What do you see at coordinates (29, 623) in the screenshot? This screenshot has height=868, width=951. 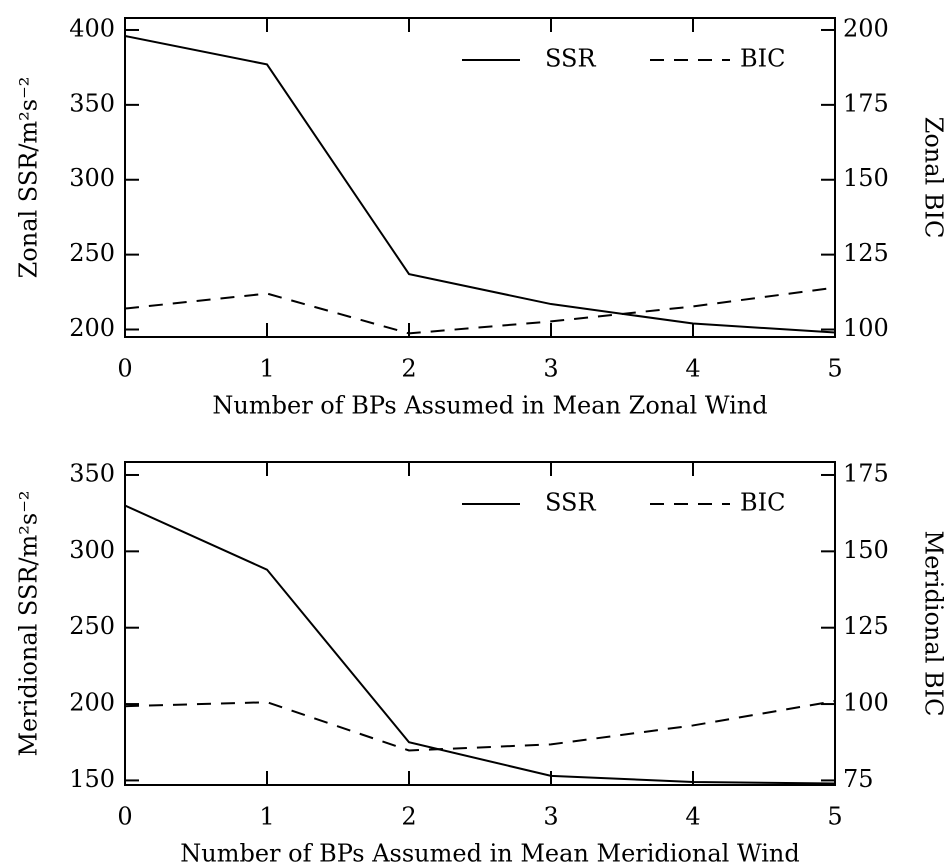 I see `y-axis-label: Meridional SSR/m²s⁻²` at bounding box center [29, 623].